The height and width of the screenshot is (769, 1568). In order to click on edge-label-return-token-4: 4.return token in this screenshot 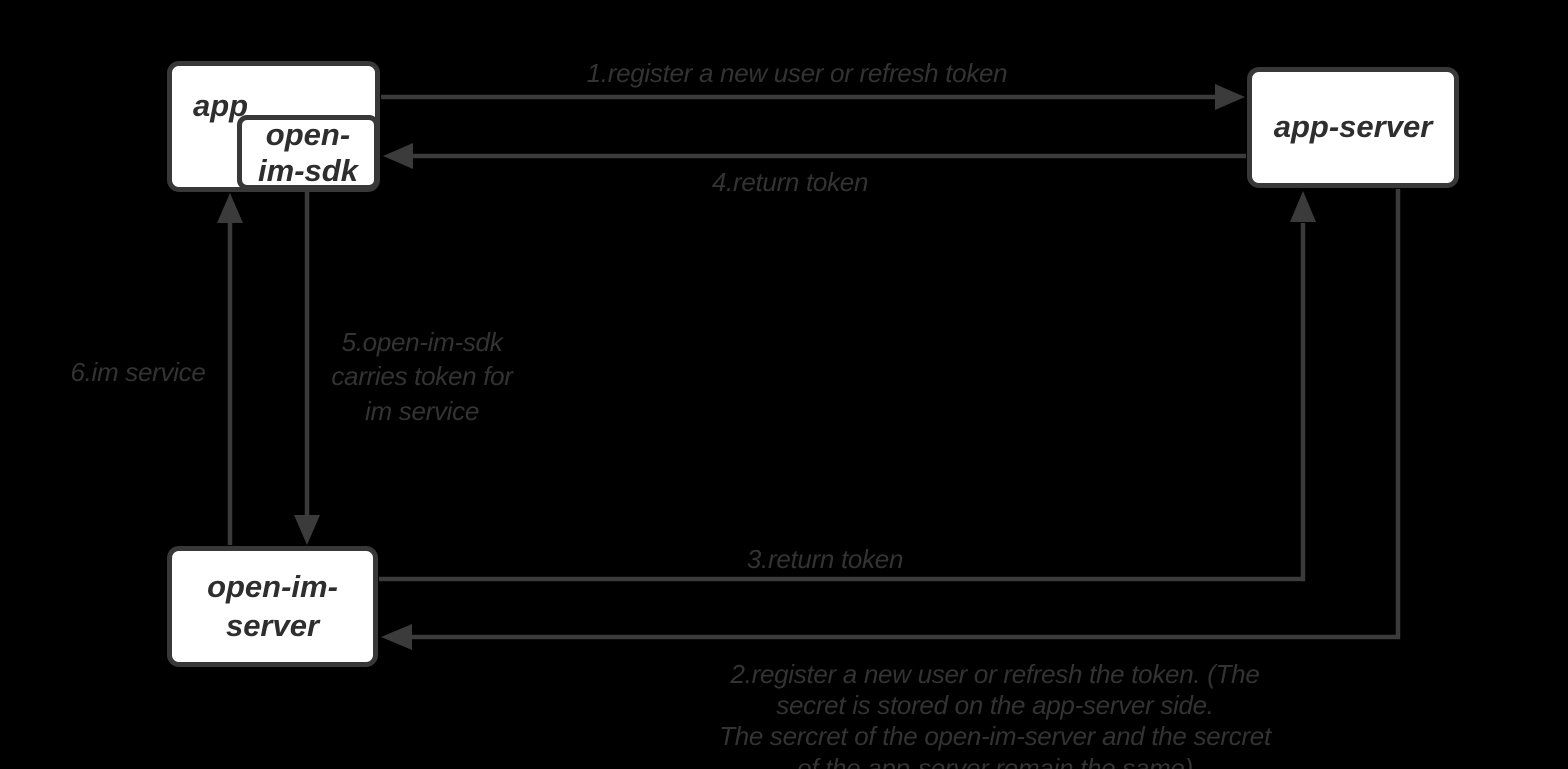, I will do `click(790, 182)`.